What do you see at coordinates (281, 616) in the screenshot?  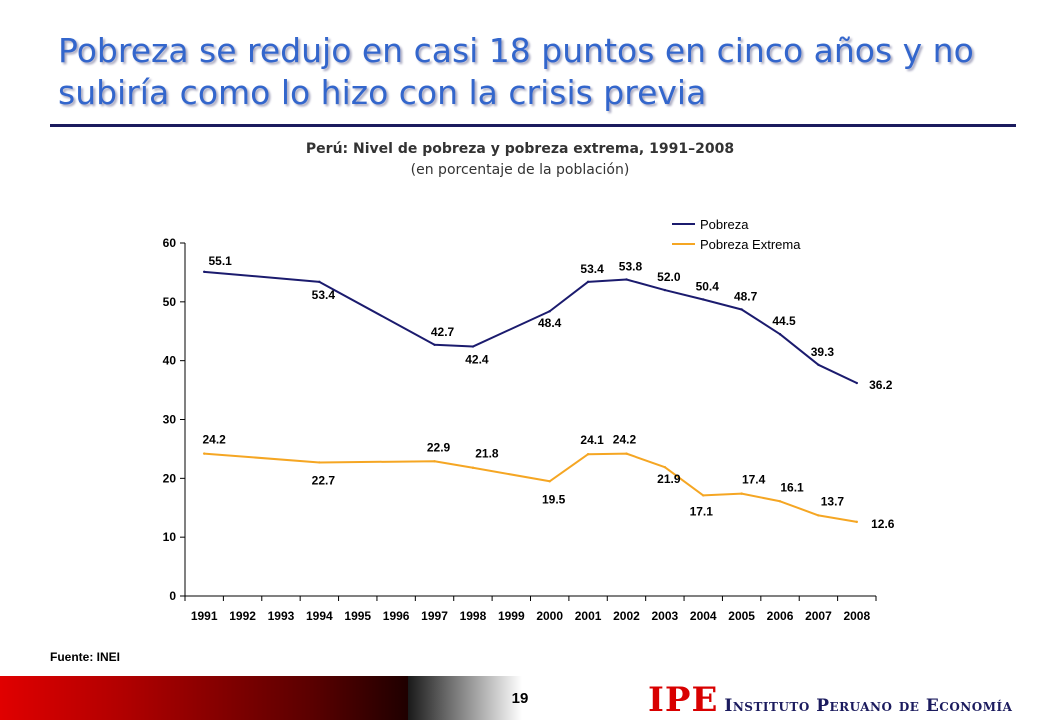 I see `x-tick-label: 1993` at bounding box center [281, 616].